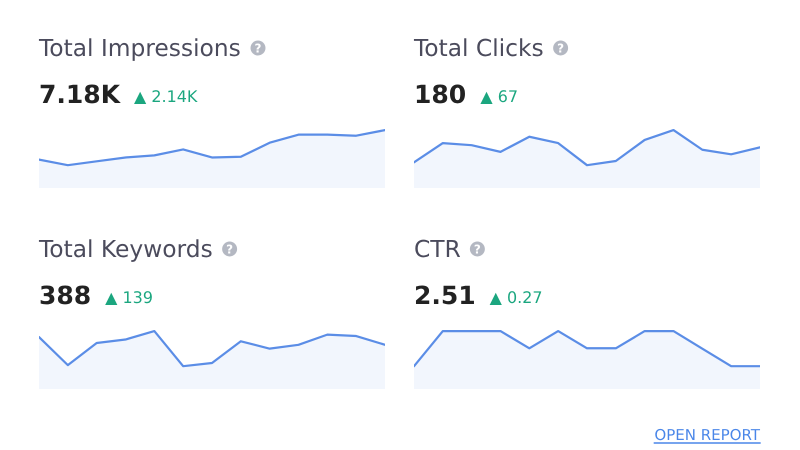  What do you see at coordinates (440, 94) in the screenshot?
I see `text: 180` at bounding box center [440, 94].